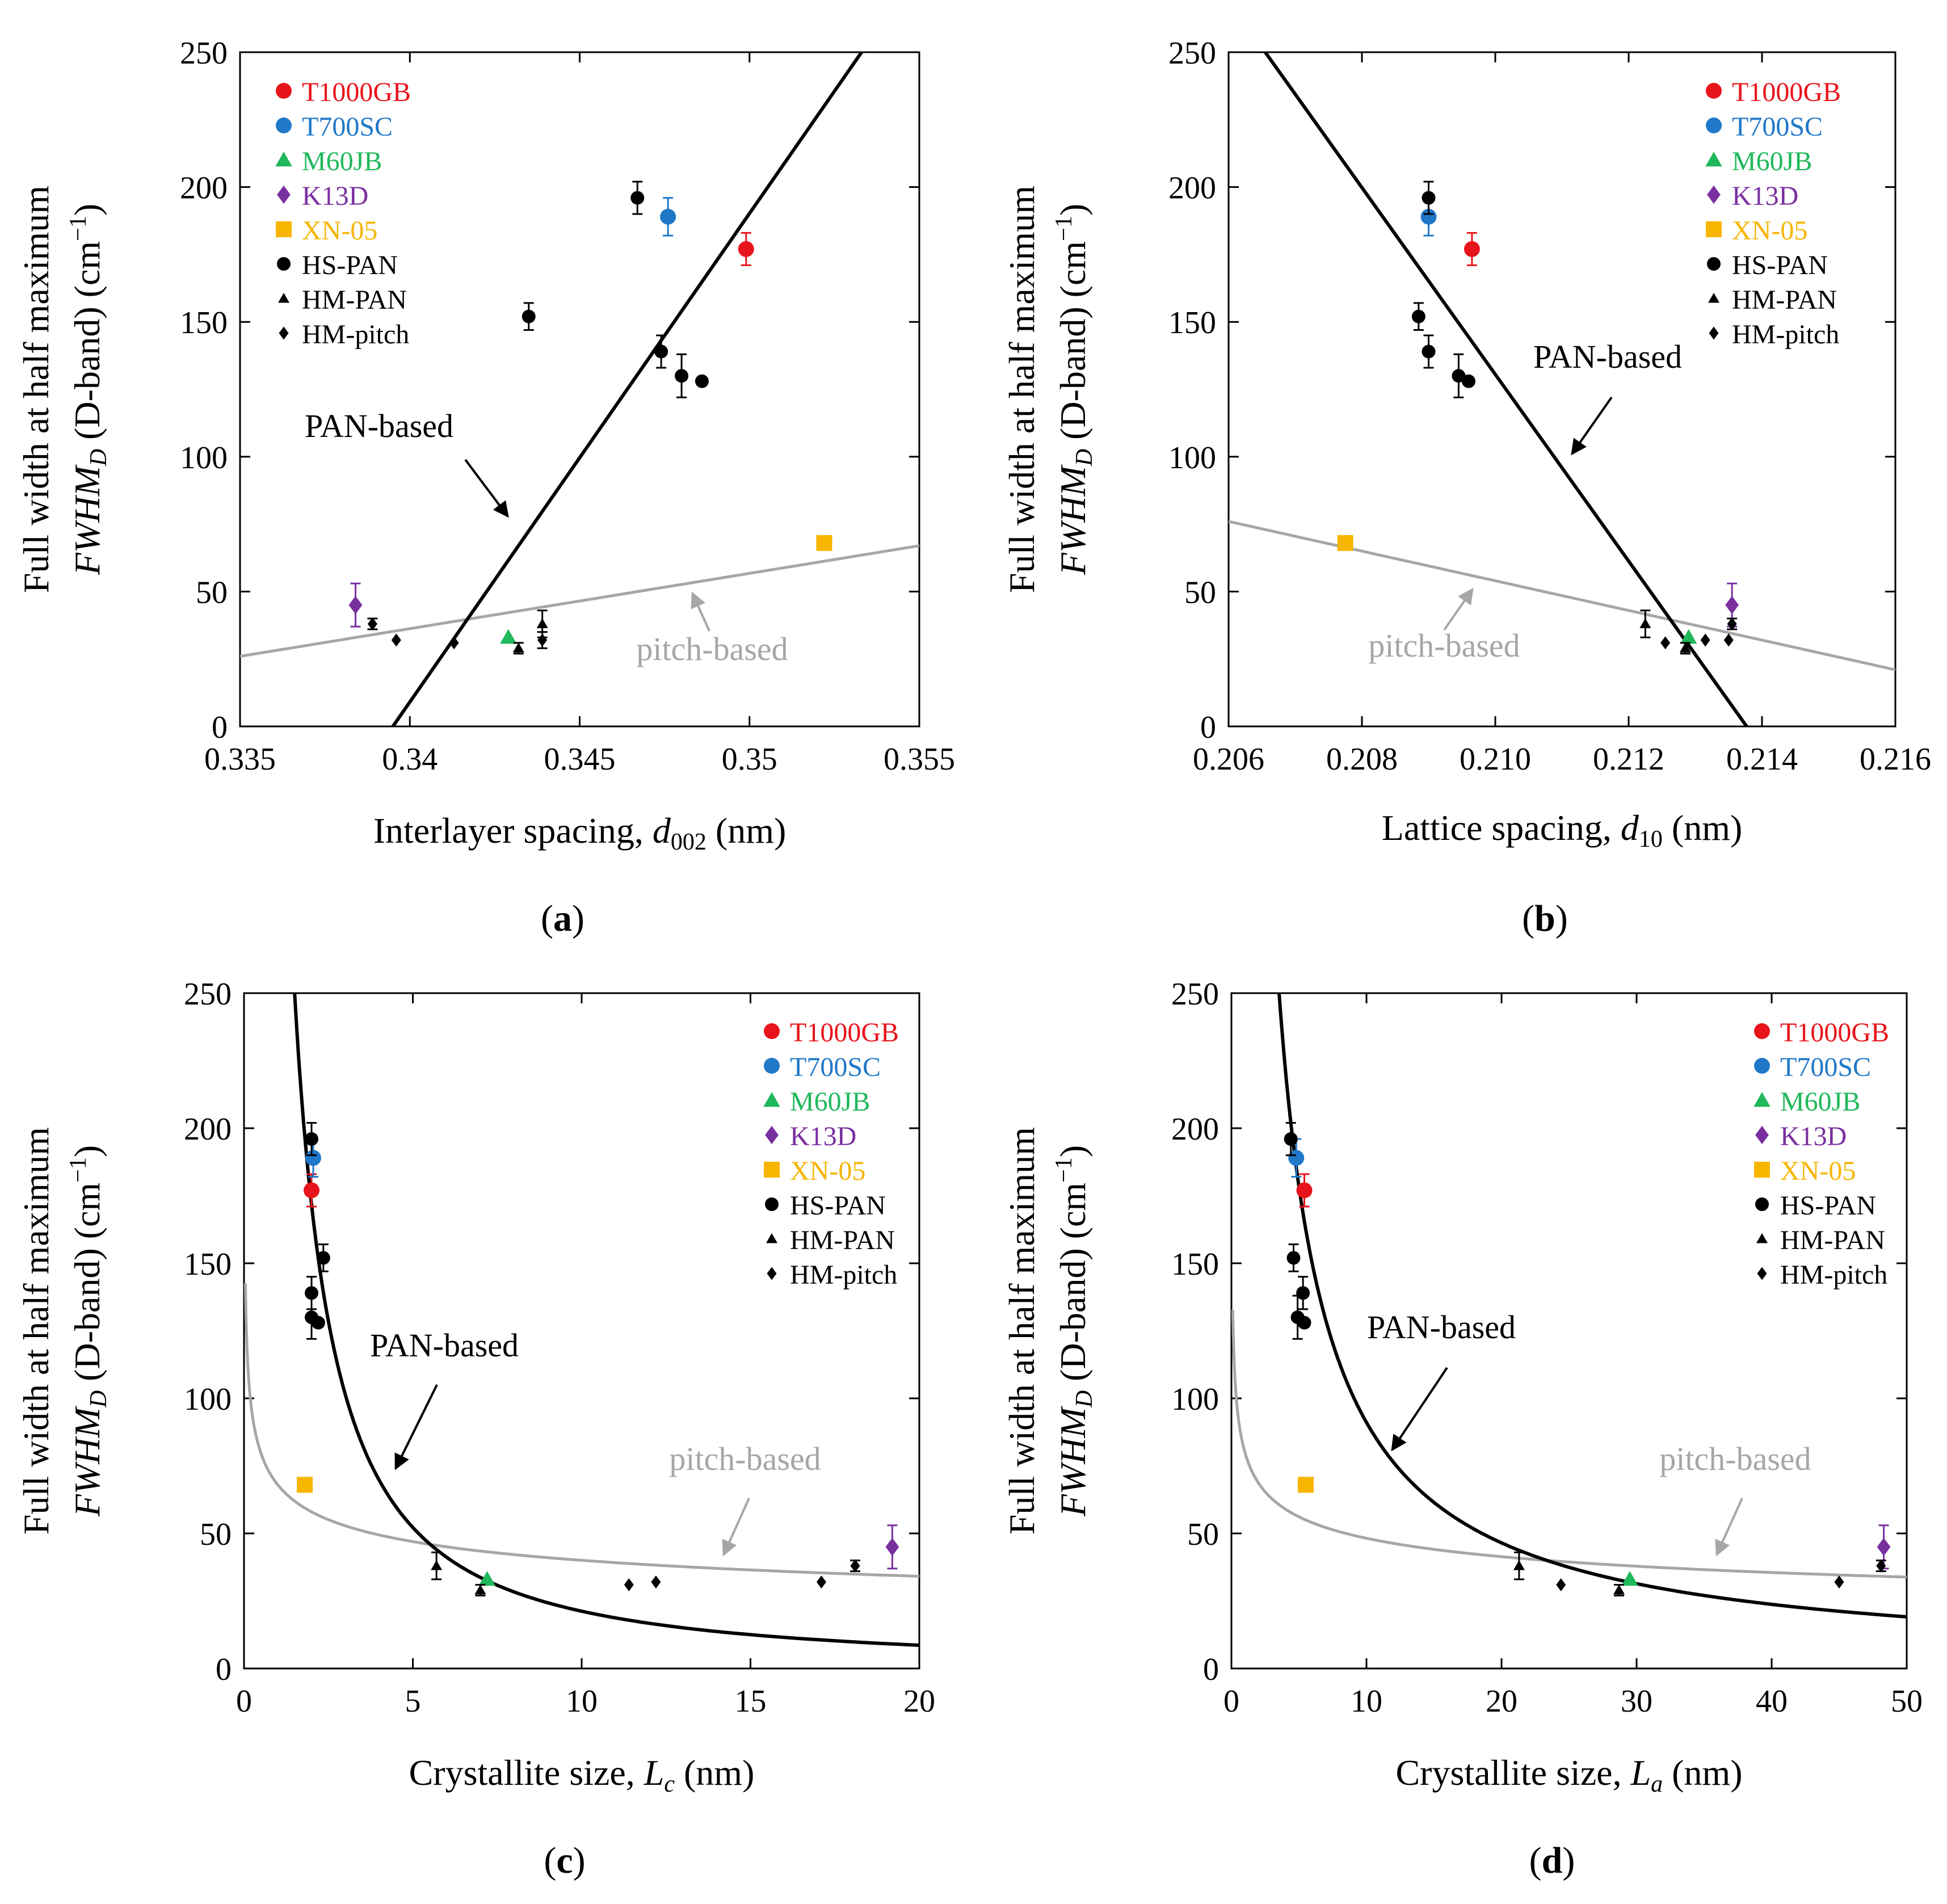  What do you see at coordinates (1772, 1701) in the screenshot?
I see `x-tick-label: 40` at bounding box center [1772, 1701].